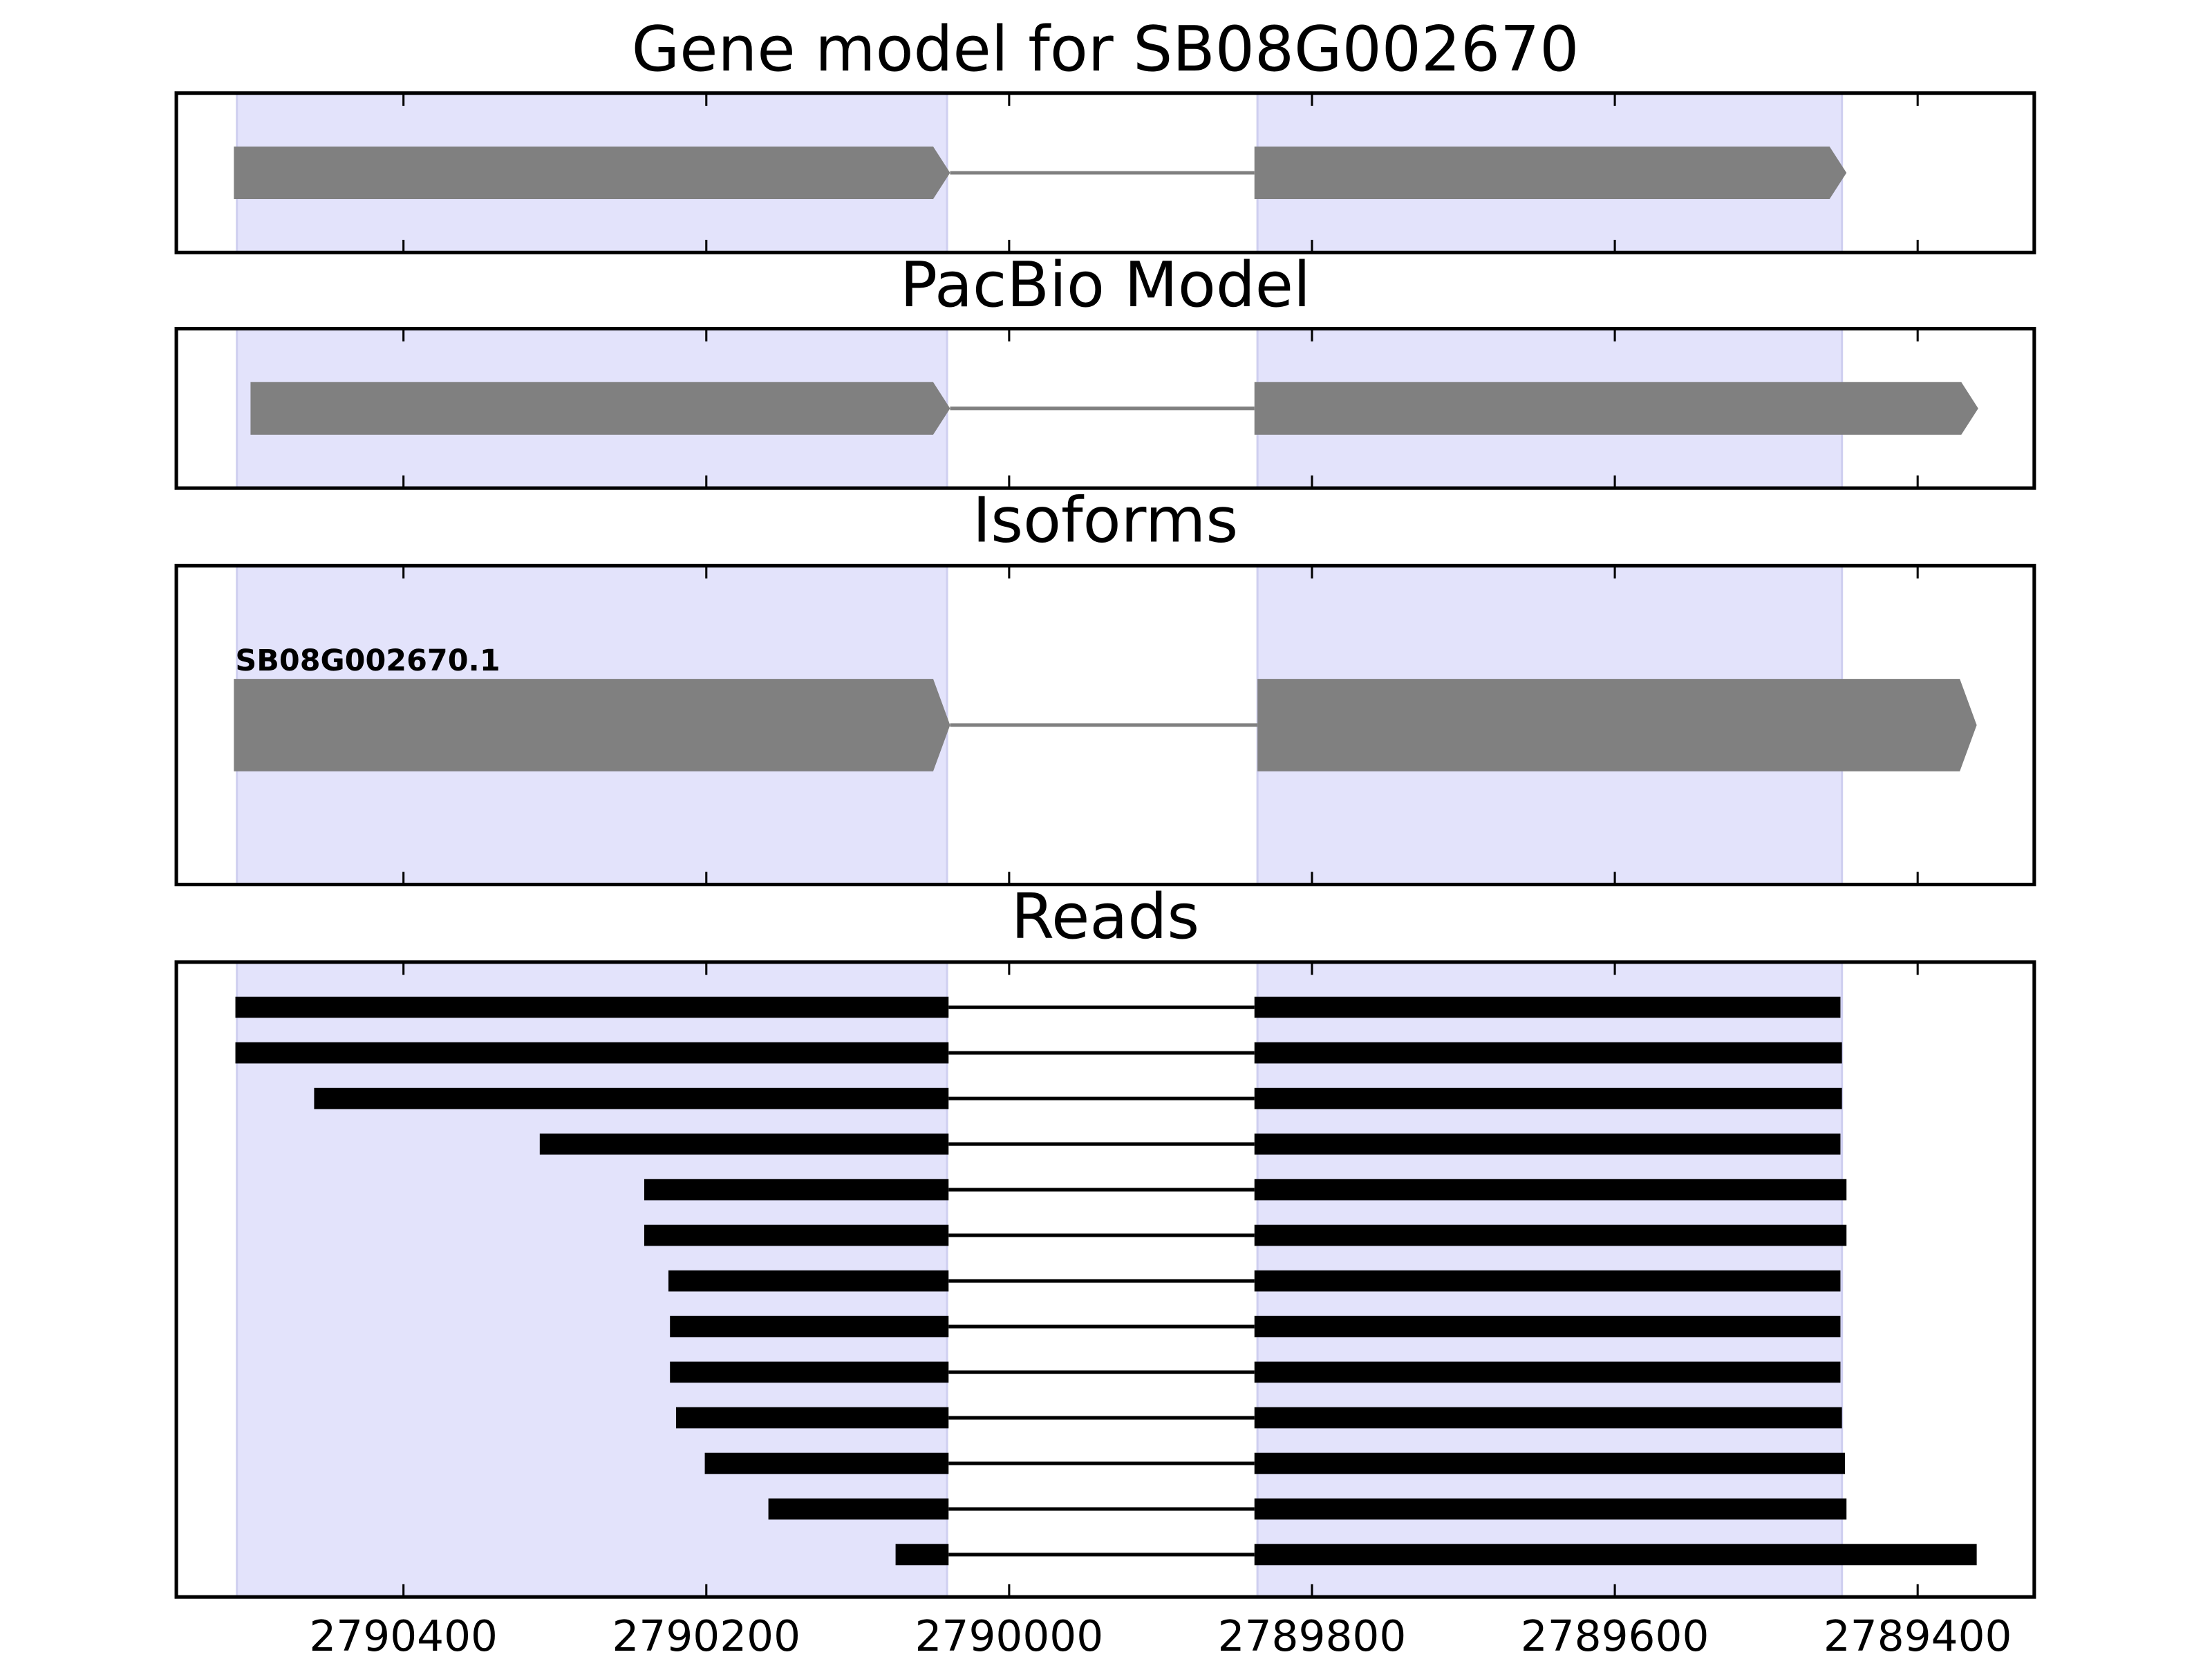 The width and height of the screenshot is (2212, 1659). What do you see at coordinates (1918, 1635) in the screenshot?
I see `x-tick-label: 2789400` at bounding box center [1918, 1635].